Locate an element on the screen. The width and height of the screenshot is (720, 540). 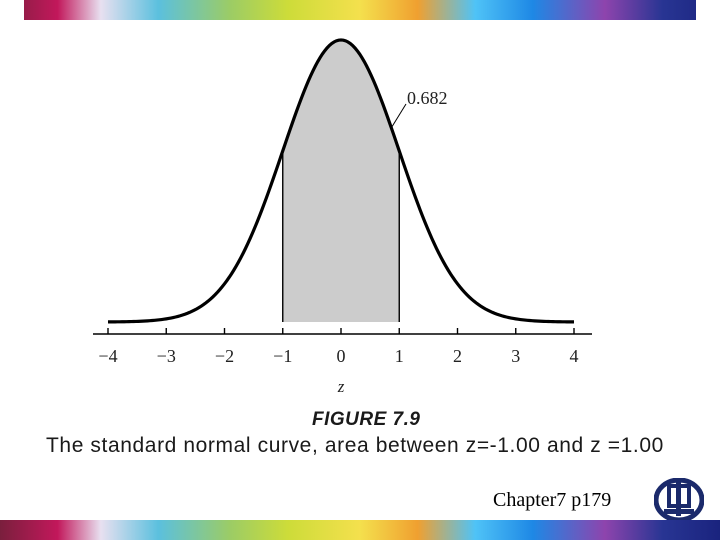
x-axis-tick-labels: −4 −3 −2 −1 0 1 2 3 4 is located at coordinates (338, 356).